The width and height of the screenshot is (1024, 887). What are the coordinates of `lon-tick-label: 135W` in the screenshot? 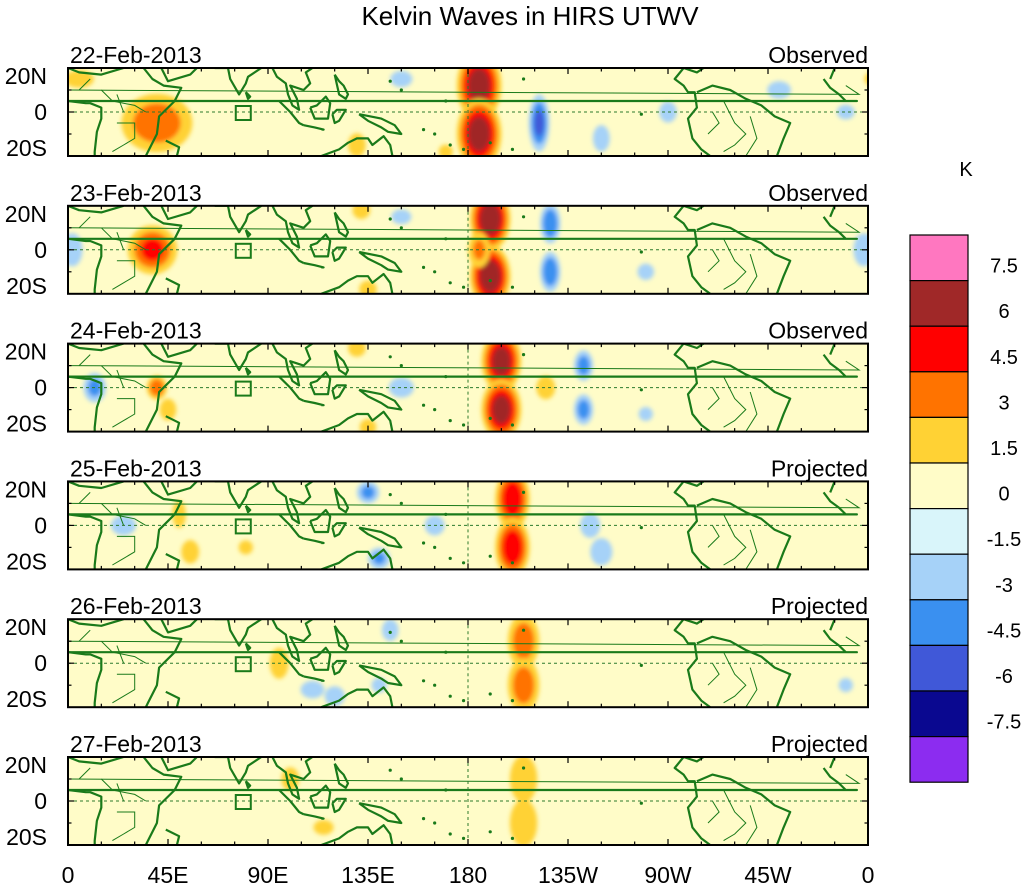 It's located at (568, 874).